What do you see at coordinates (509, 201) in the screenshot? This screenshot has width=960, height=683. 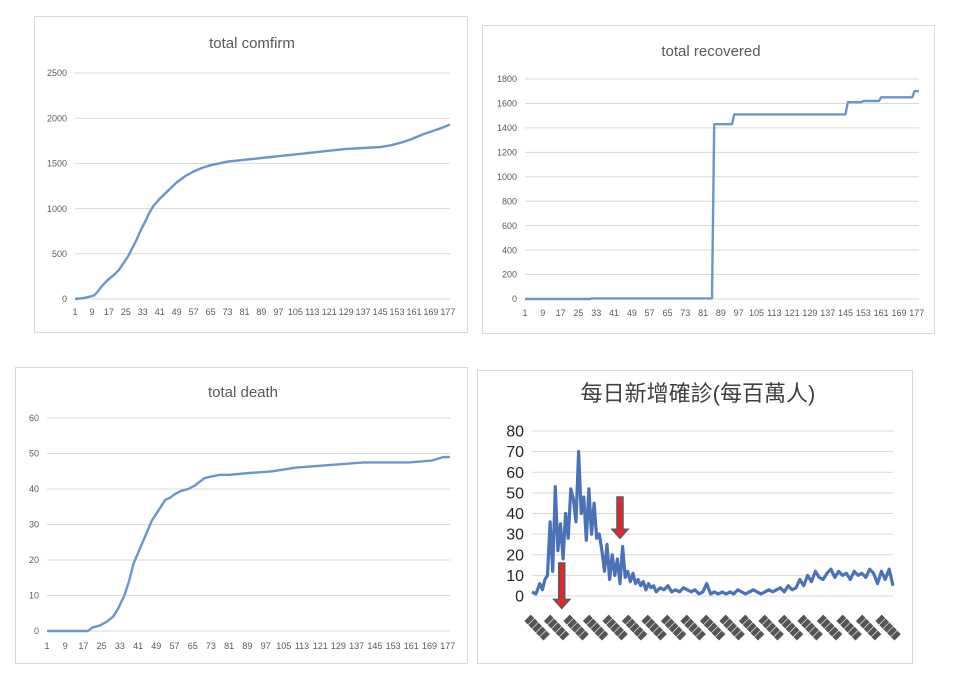 I see `y-tick-label: 800` at bounding box center [509, 201].